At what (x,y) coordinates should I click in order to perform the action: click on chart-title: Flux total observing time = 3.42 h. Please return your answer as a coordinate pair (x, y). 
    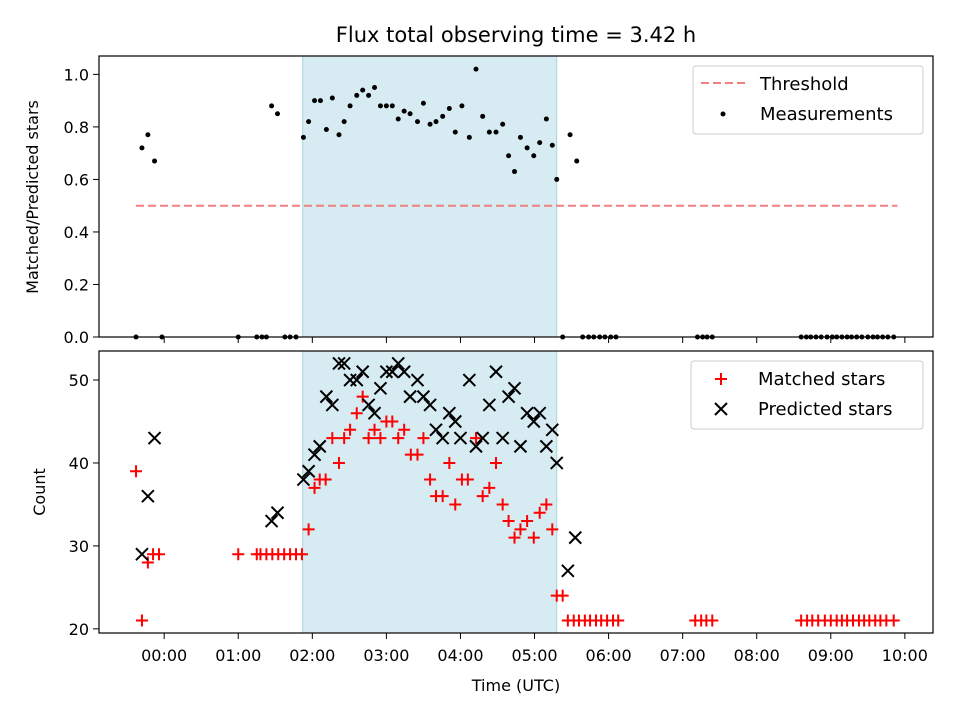
    Looking at the image, I should click on (516, 35).